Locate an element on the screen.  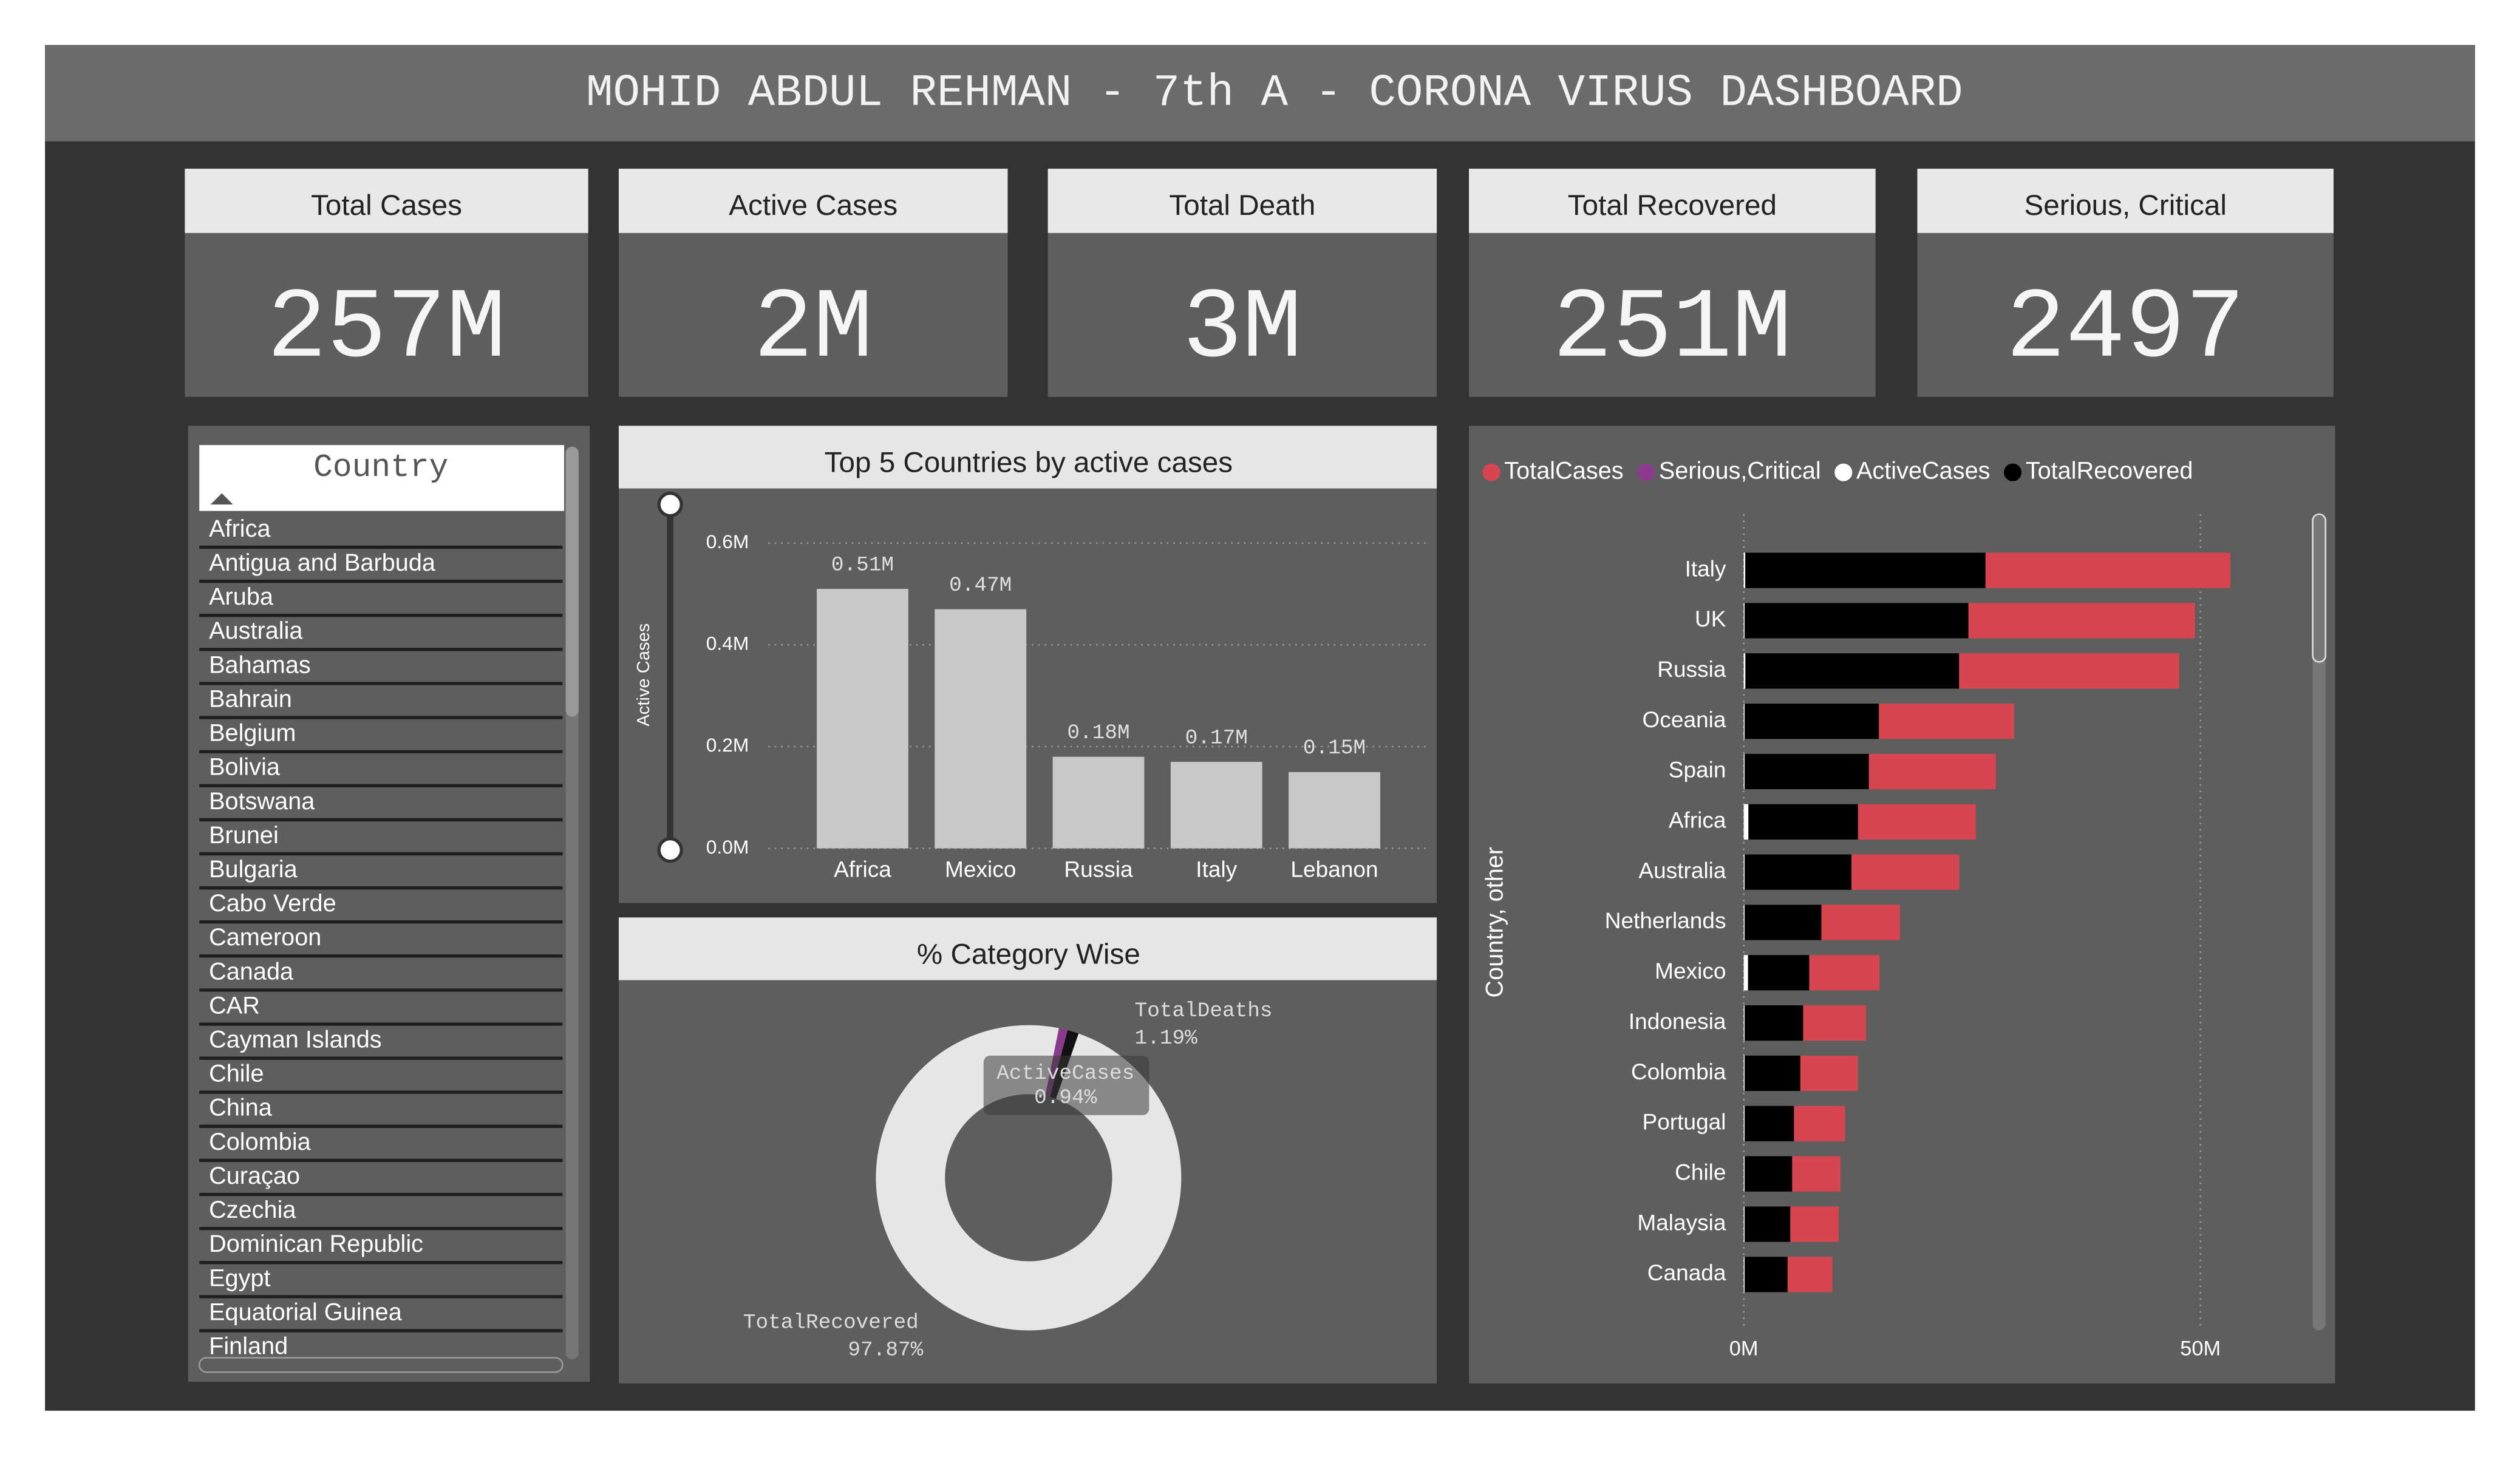
card-header is located at coordinates (813, 200).